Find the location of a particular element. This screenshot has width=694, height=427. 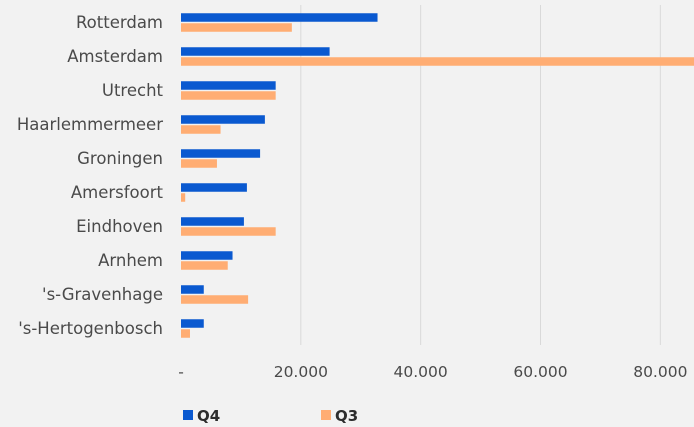

x-tick-label: - is located at coordinates (181, 372).